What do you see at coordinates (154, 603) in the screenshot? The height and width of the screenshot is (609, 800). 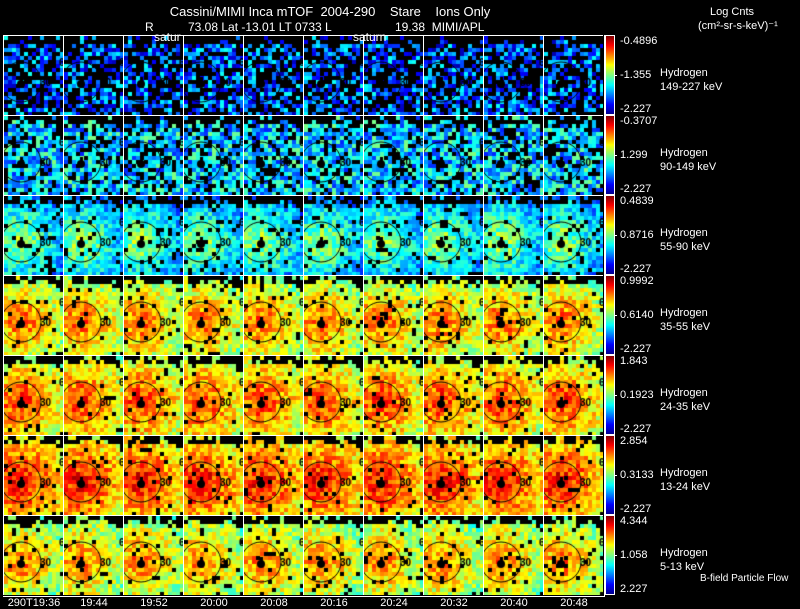 I see `time-label: 19:52` at bounding box center [154, 603].